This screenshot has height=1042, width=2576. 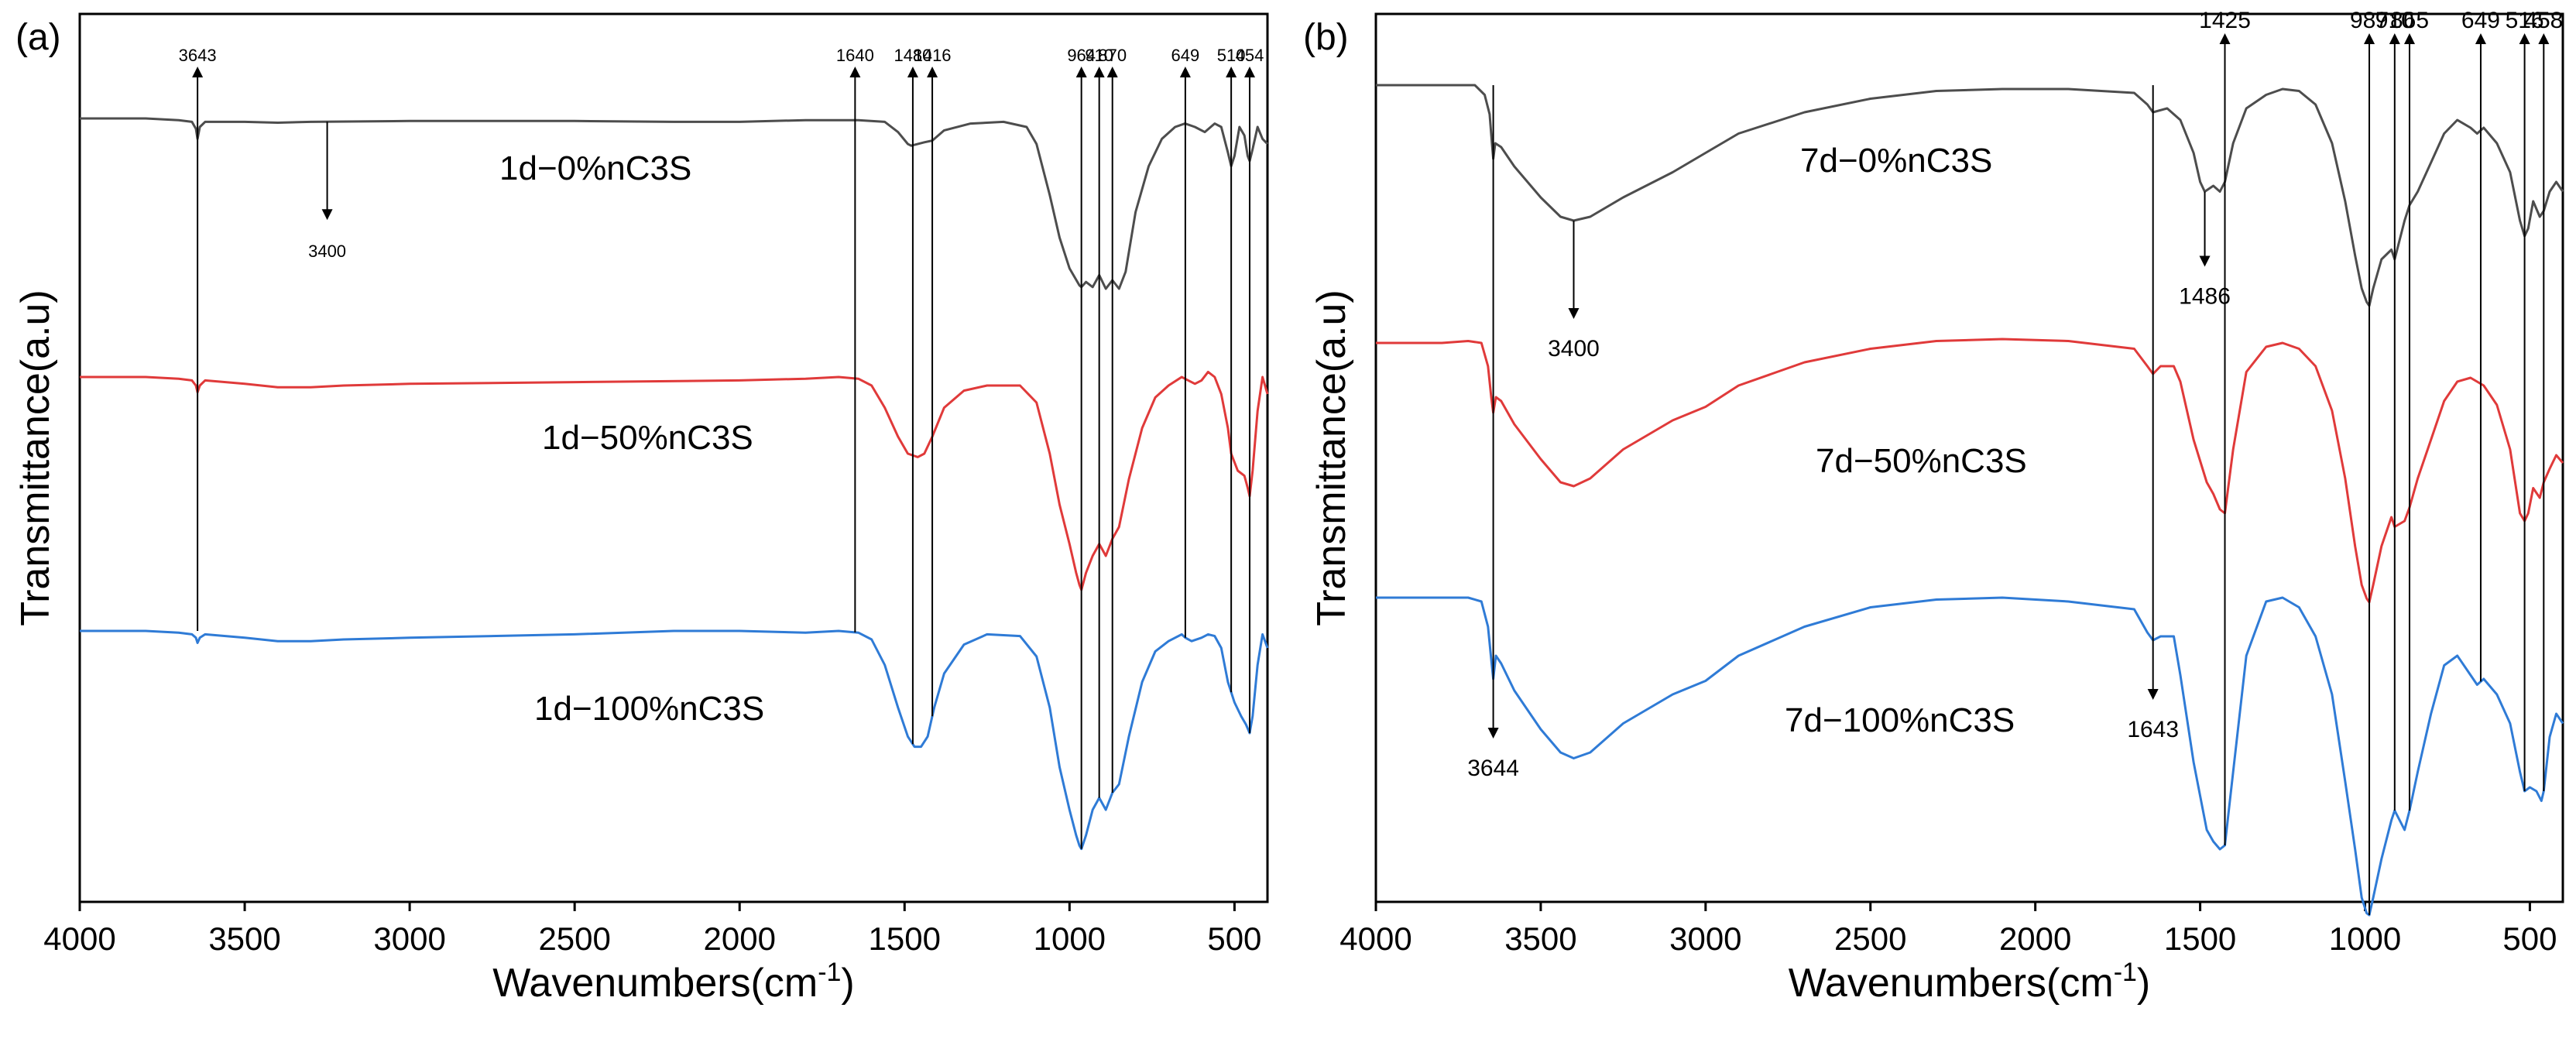 I want to click on peak-label-a-1640: 1640, so click(x=855, y=56).